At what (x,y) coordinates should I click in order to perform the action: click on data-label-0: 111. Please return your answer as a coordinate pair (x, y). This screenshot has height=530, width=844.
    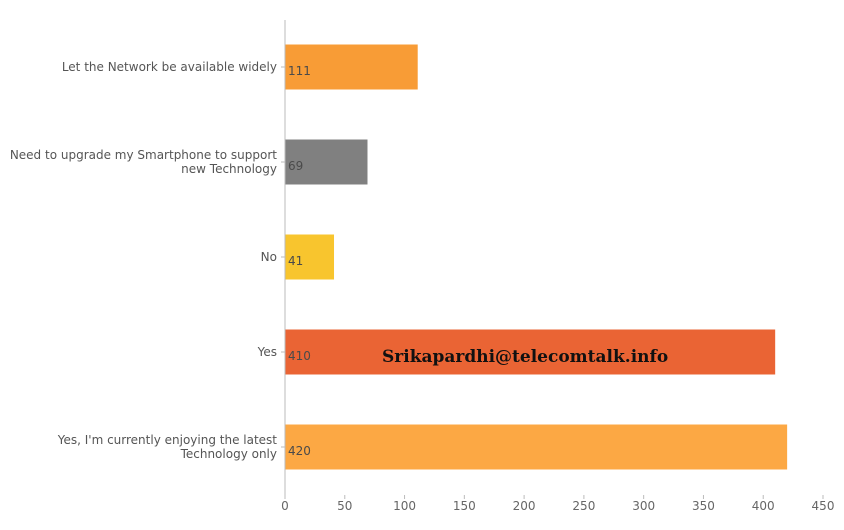
    Looking at the image, I should click on (299, 71).